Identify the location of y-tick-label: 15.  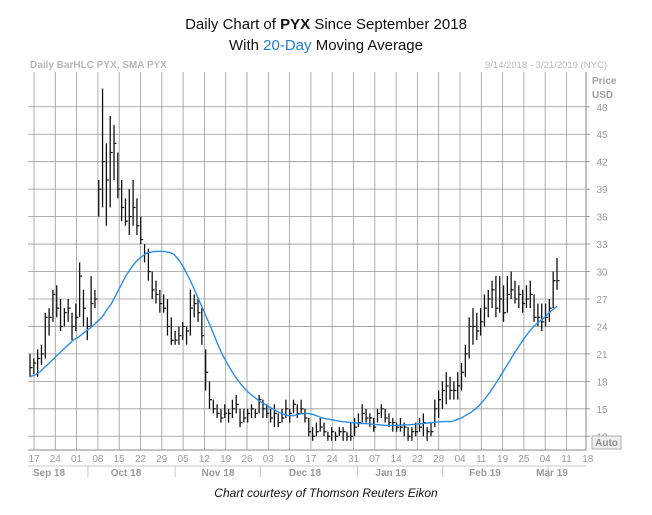
(602, 410).